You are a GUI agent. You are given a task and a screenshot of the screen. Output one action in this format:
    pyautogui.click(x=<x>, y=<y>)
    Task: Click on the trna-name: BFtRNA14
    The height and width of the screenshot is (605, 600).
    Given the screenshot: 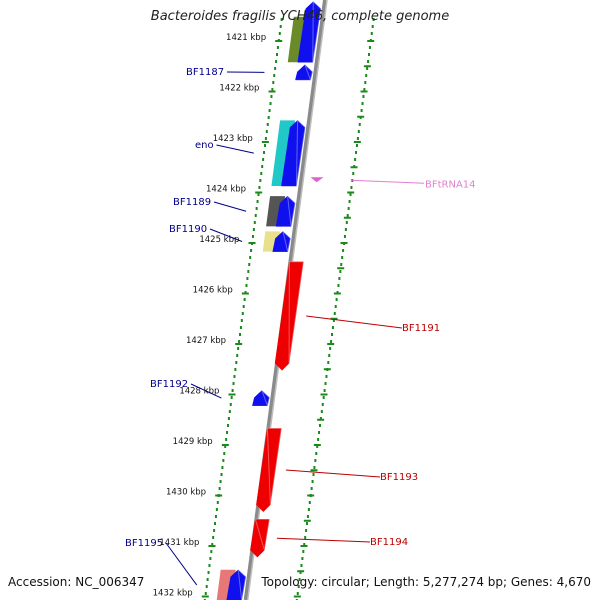 What is the action you would take?
    pyautogui.click(x=450, y=184)
    